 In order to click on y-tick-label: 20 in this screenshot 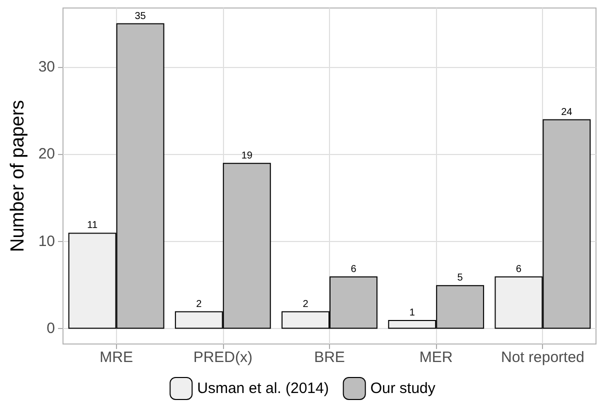, I will do `click(46, 154)`.